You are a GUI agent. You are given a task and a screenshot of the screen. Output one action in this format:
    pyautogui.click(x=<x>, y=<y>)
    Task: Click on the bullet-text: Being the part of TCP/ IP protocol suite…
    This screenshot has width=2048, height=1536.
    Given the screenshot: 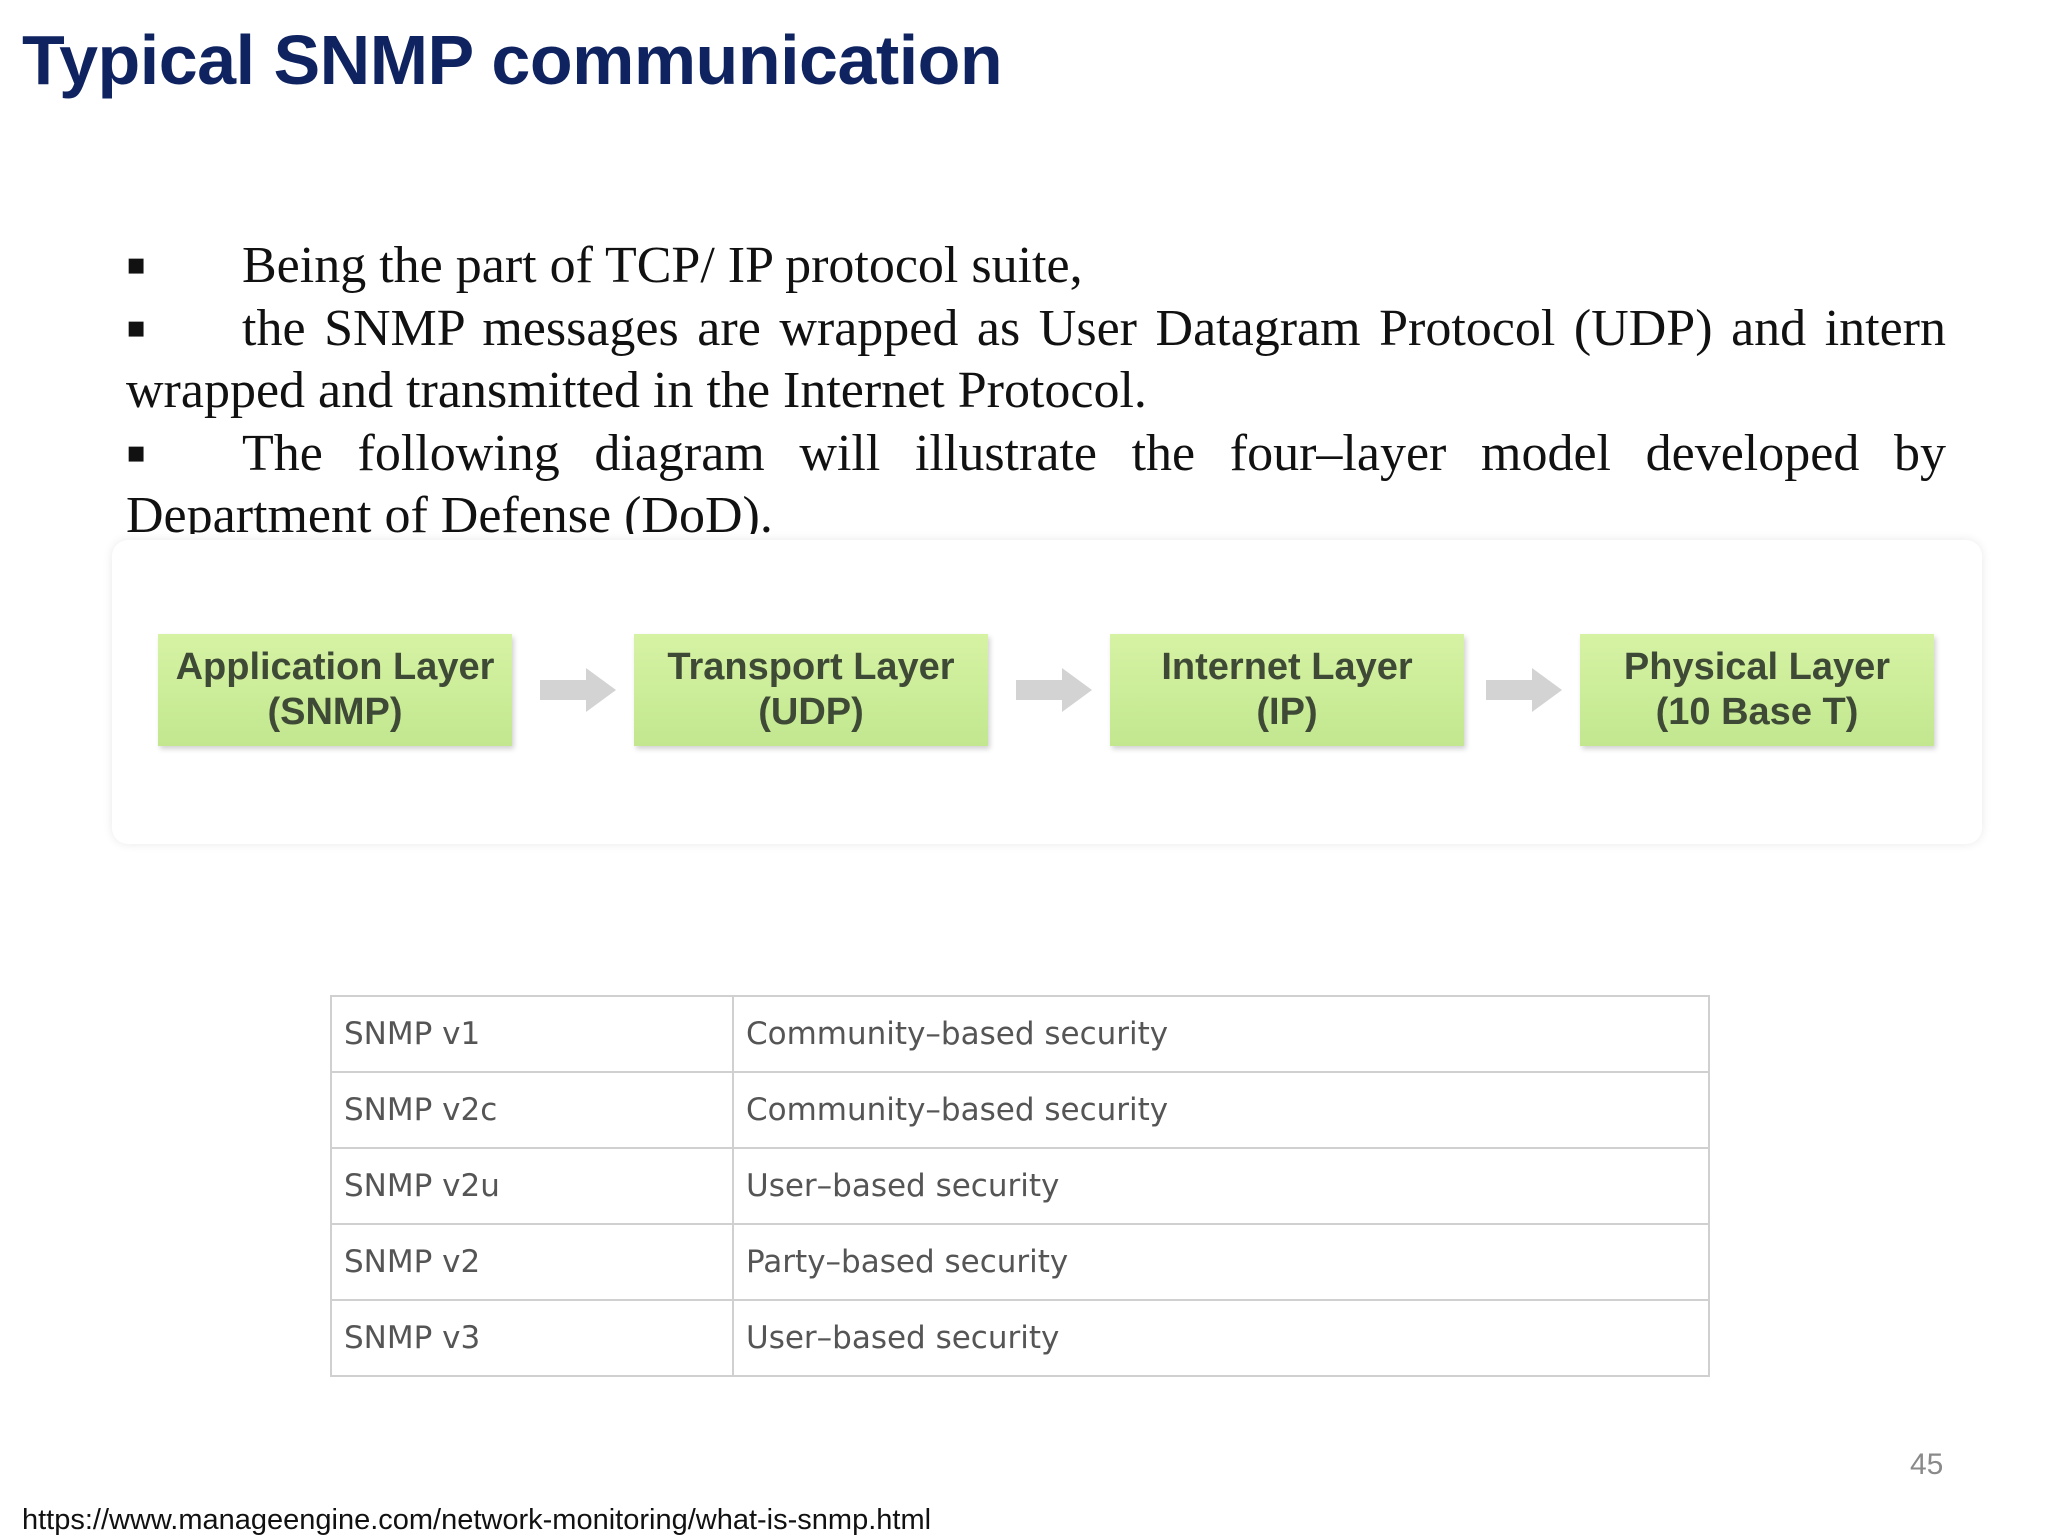 What is the action you would take?
    pyautogui.click(x=662, y=265)
    